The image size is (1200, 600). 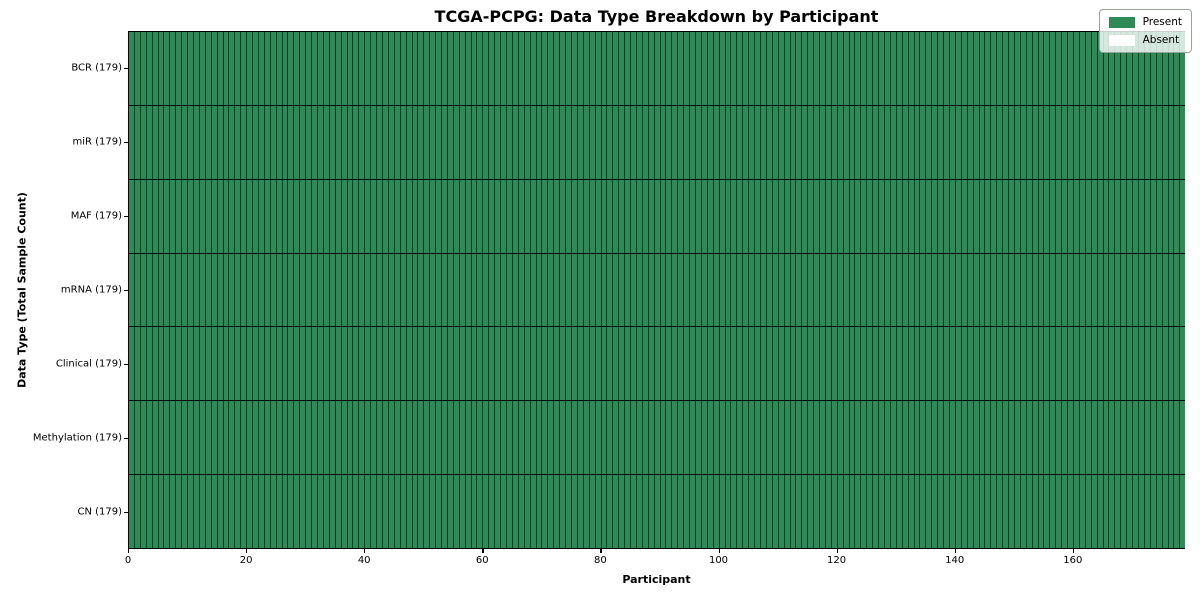 What do you see at coordinates (1145, 22) in the screenshot?
I see `legend-entry-present: Present` at bounding box center [1145, 22].